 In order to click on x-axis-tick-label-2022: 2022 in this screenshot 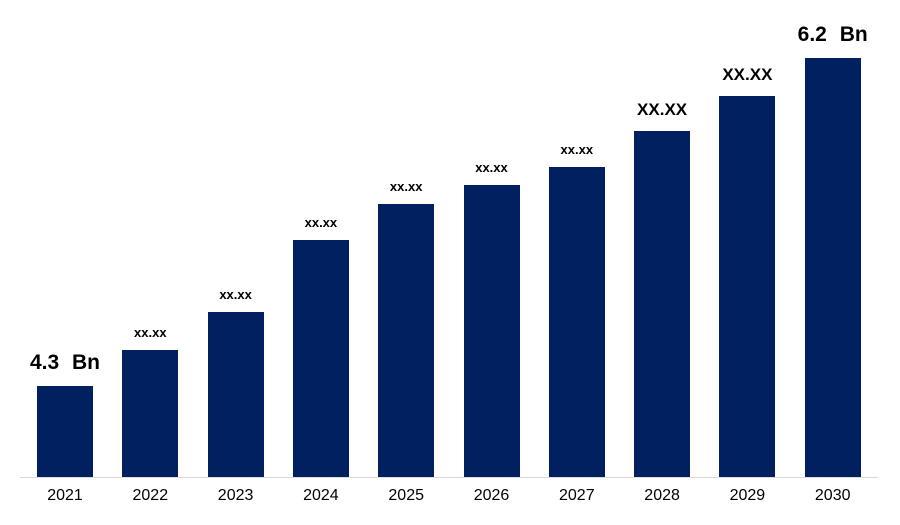, I will do `click(150, 495)`.